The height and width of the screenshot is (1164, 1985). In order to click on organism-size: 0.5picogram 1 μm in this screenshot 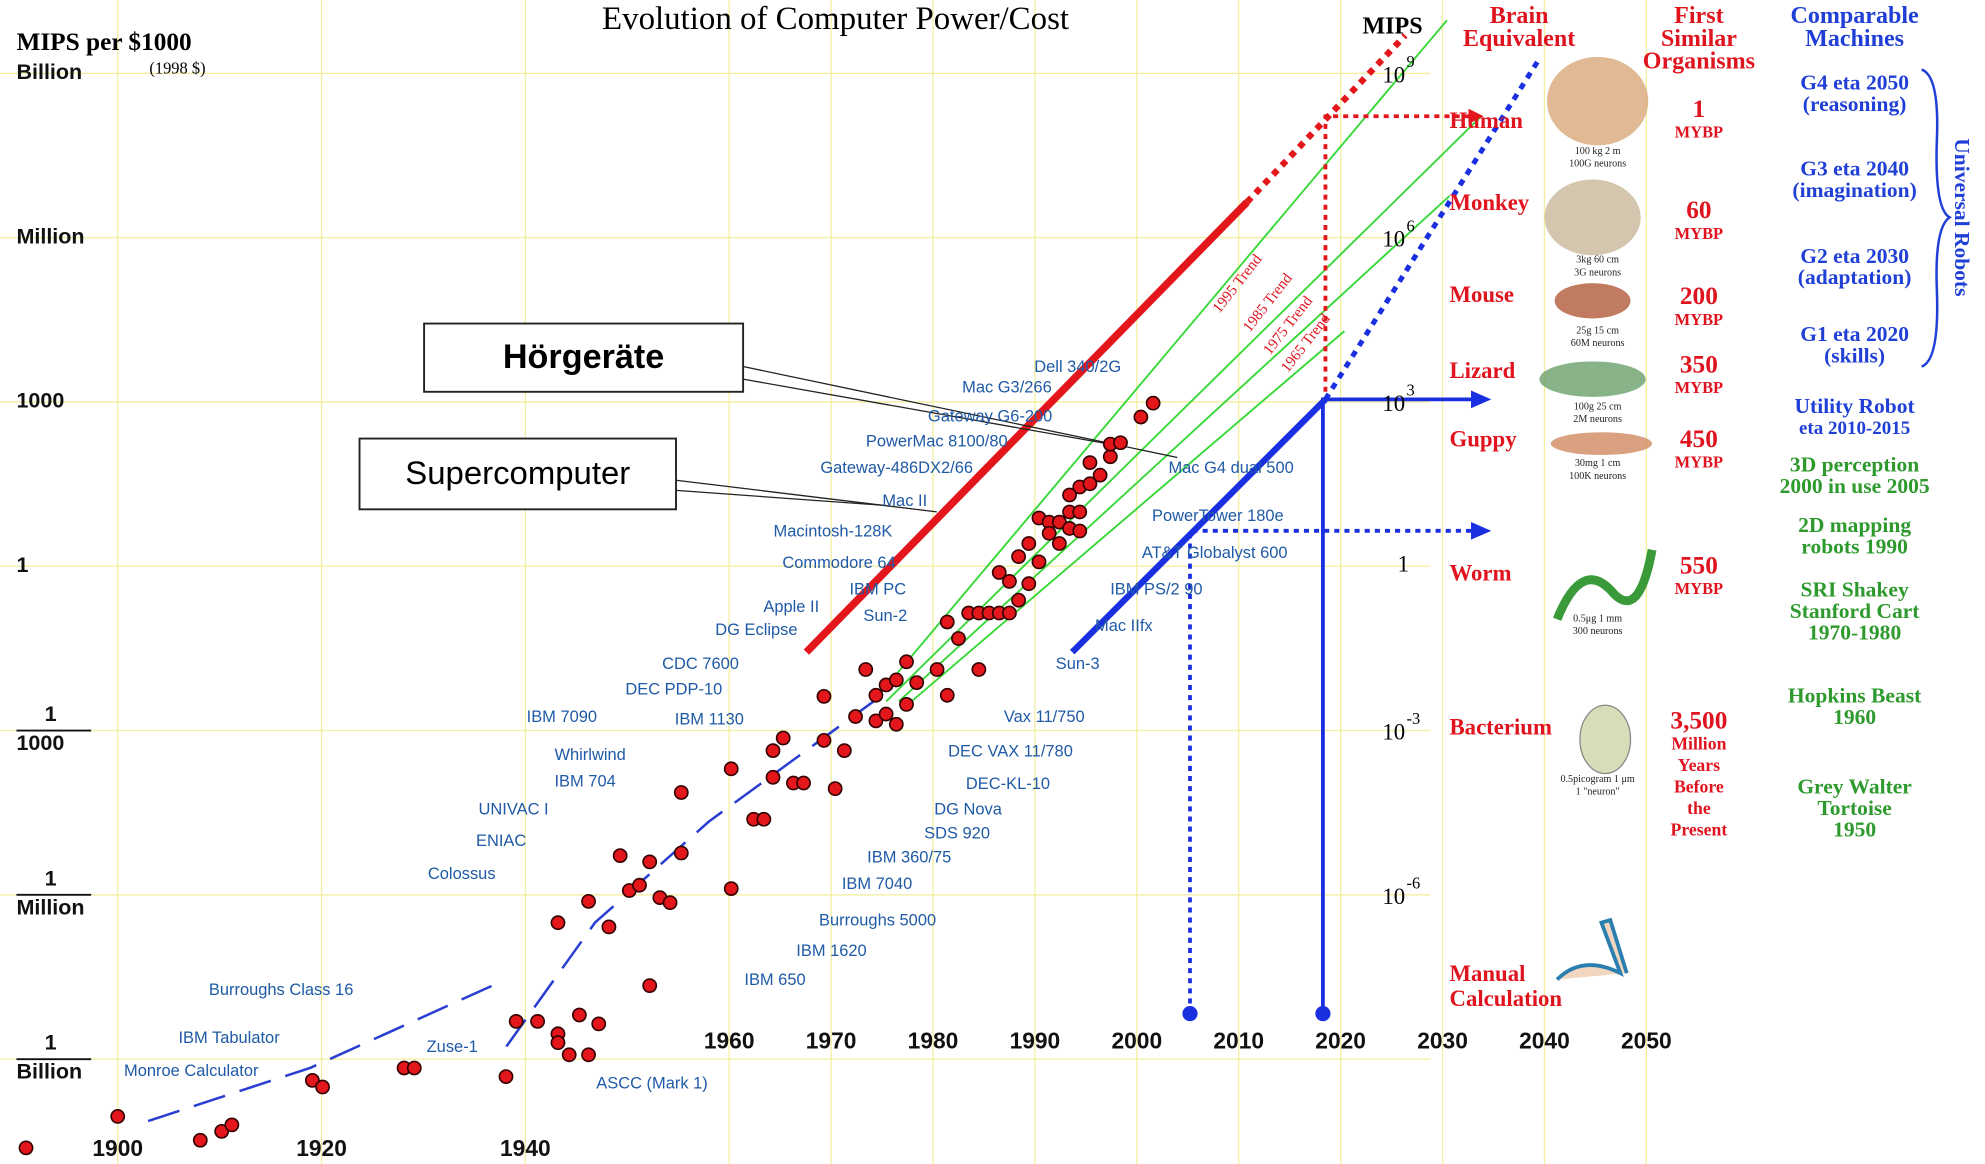, I will do `click(1597, 779)`.